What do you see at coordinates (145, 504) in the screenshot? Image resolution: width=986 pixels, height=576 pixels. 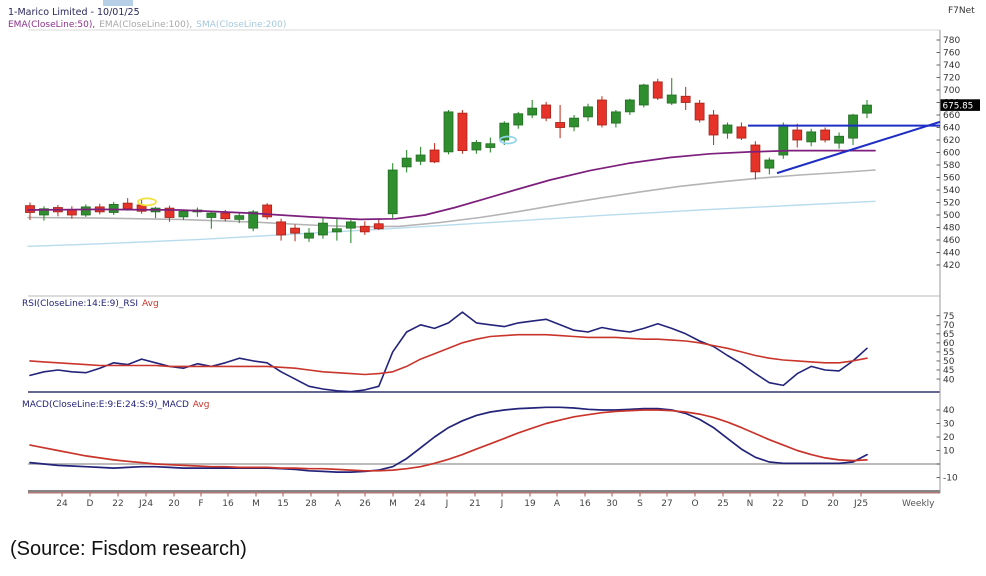 I see `x-tick-label: J24` at bounding box center [145, 504].